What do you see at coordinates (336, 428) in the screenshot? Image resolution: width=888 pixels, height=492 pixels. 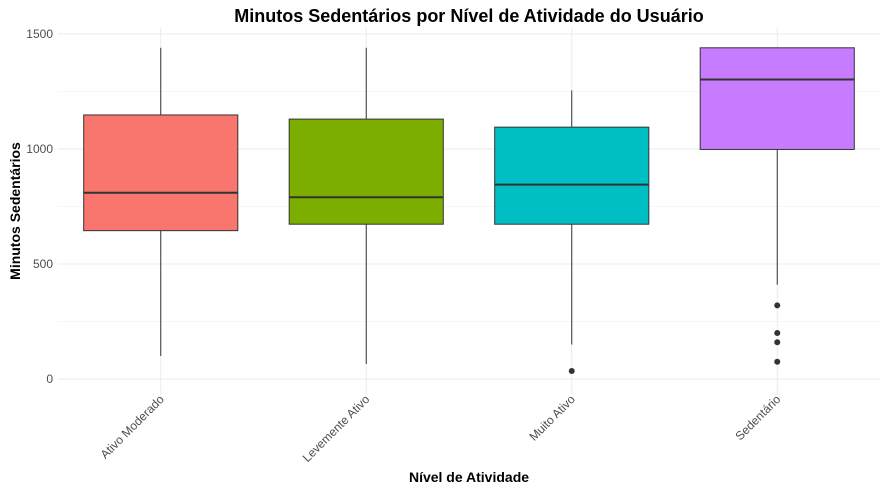 I see `x-tick-label: Levemente Ativo` at bounding box center [336, 428].